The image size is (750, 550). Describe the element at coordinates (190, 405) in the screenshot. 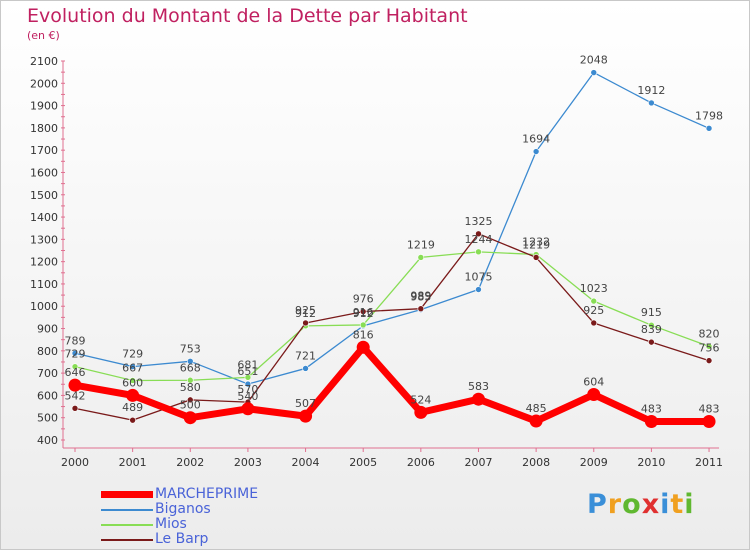

I see `data-label: 500` at that location.